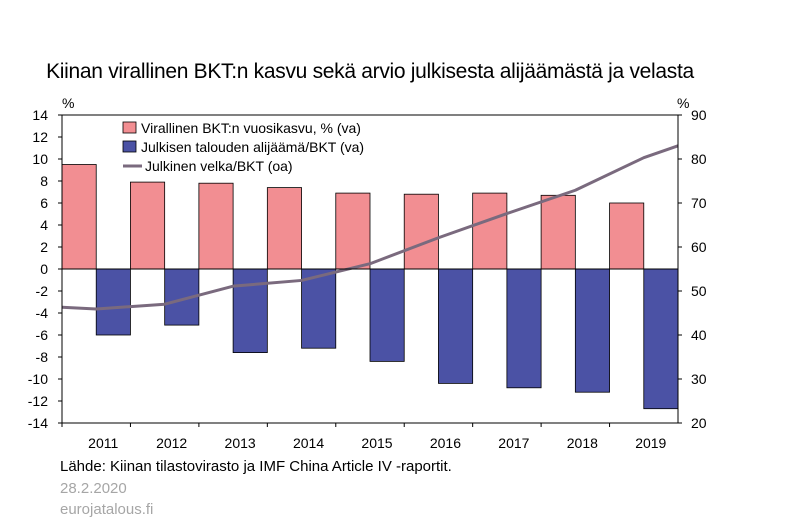 Image resolution: width=800 pixels, height=523 pixels. Describe the element at coordinates (699, 247) in the screenshot. I see `right-tick-label: 60` at that location.